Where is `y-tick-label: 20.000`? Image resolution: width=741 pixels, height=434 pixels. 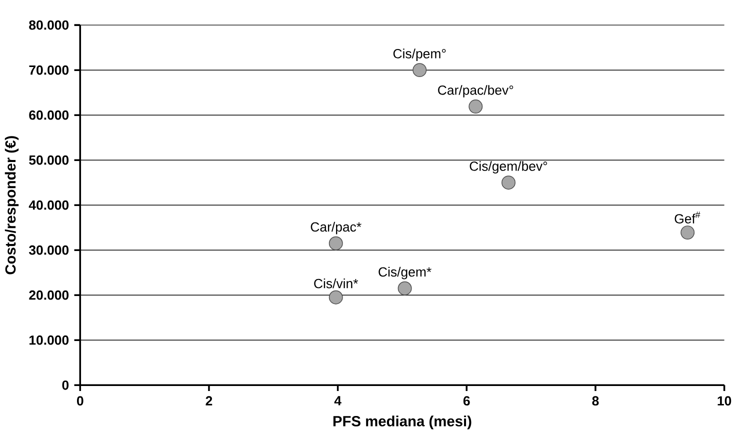 y-tick-label: 20.000 is located at coordinates (49, 295).